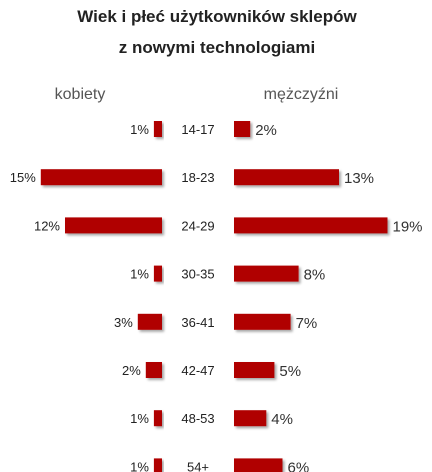 This screenshot has width=432, height=472. What do you see at coordinates (217, 47) in the screenshot?
I see `chart-subtitle: z nowymi technologiami` at bounding box center [217, 47].